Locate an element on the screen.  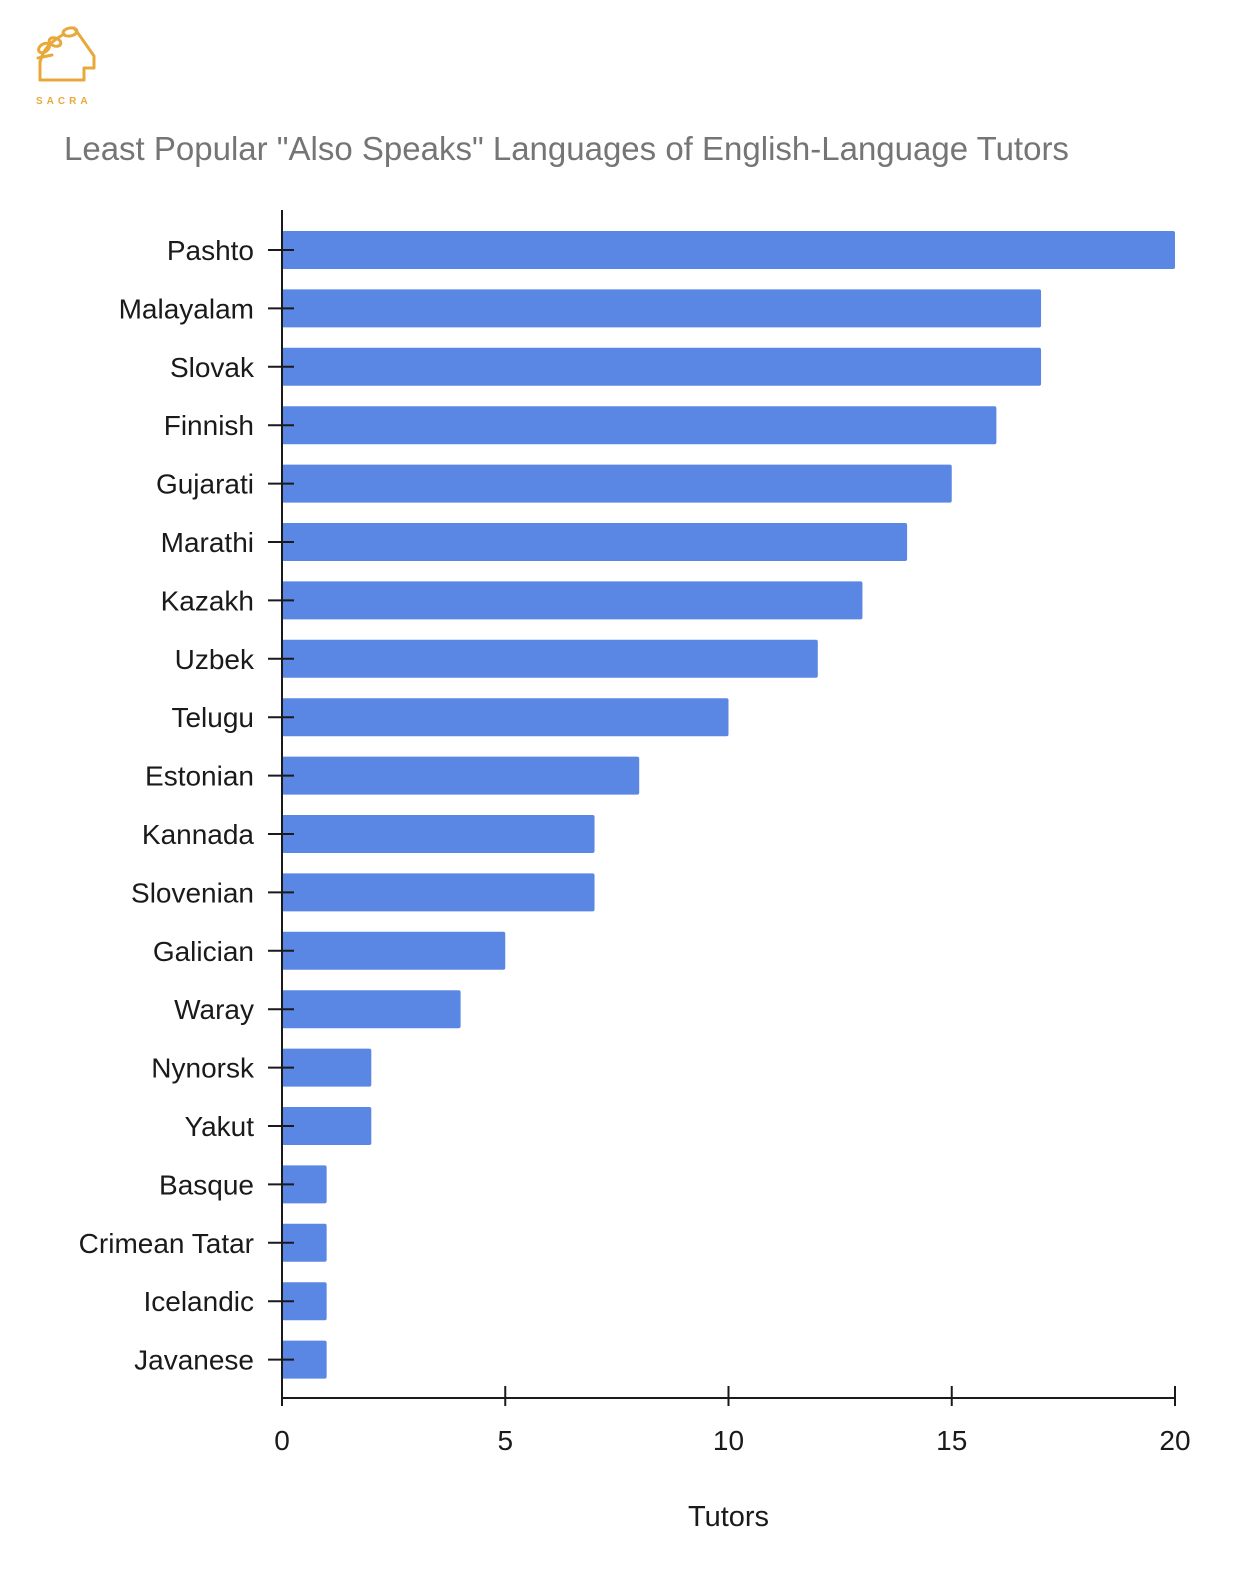
category-label: Marathi is located at coordinates (207, 542).